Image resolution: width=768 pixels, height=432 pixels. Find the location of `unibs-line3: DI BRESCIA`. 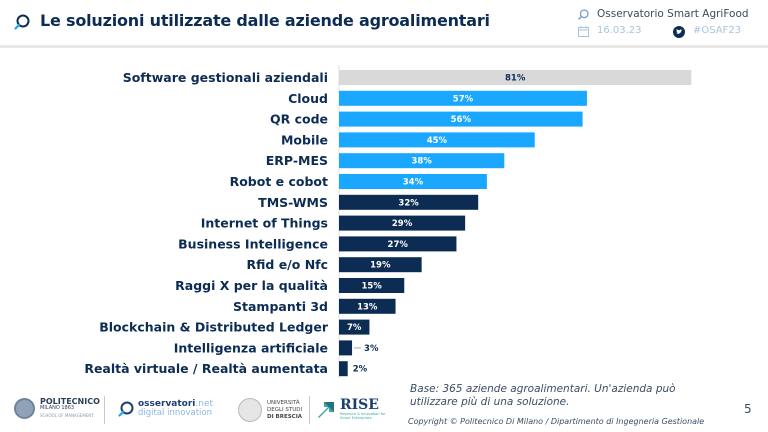

unibs-line3: DI BRESCIA is located at coordinates (285, 416).